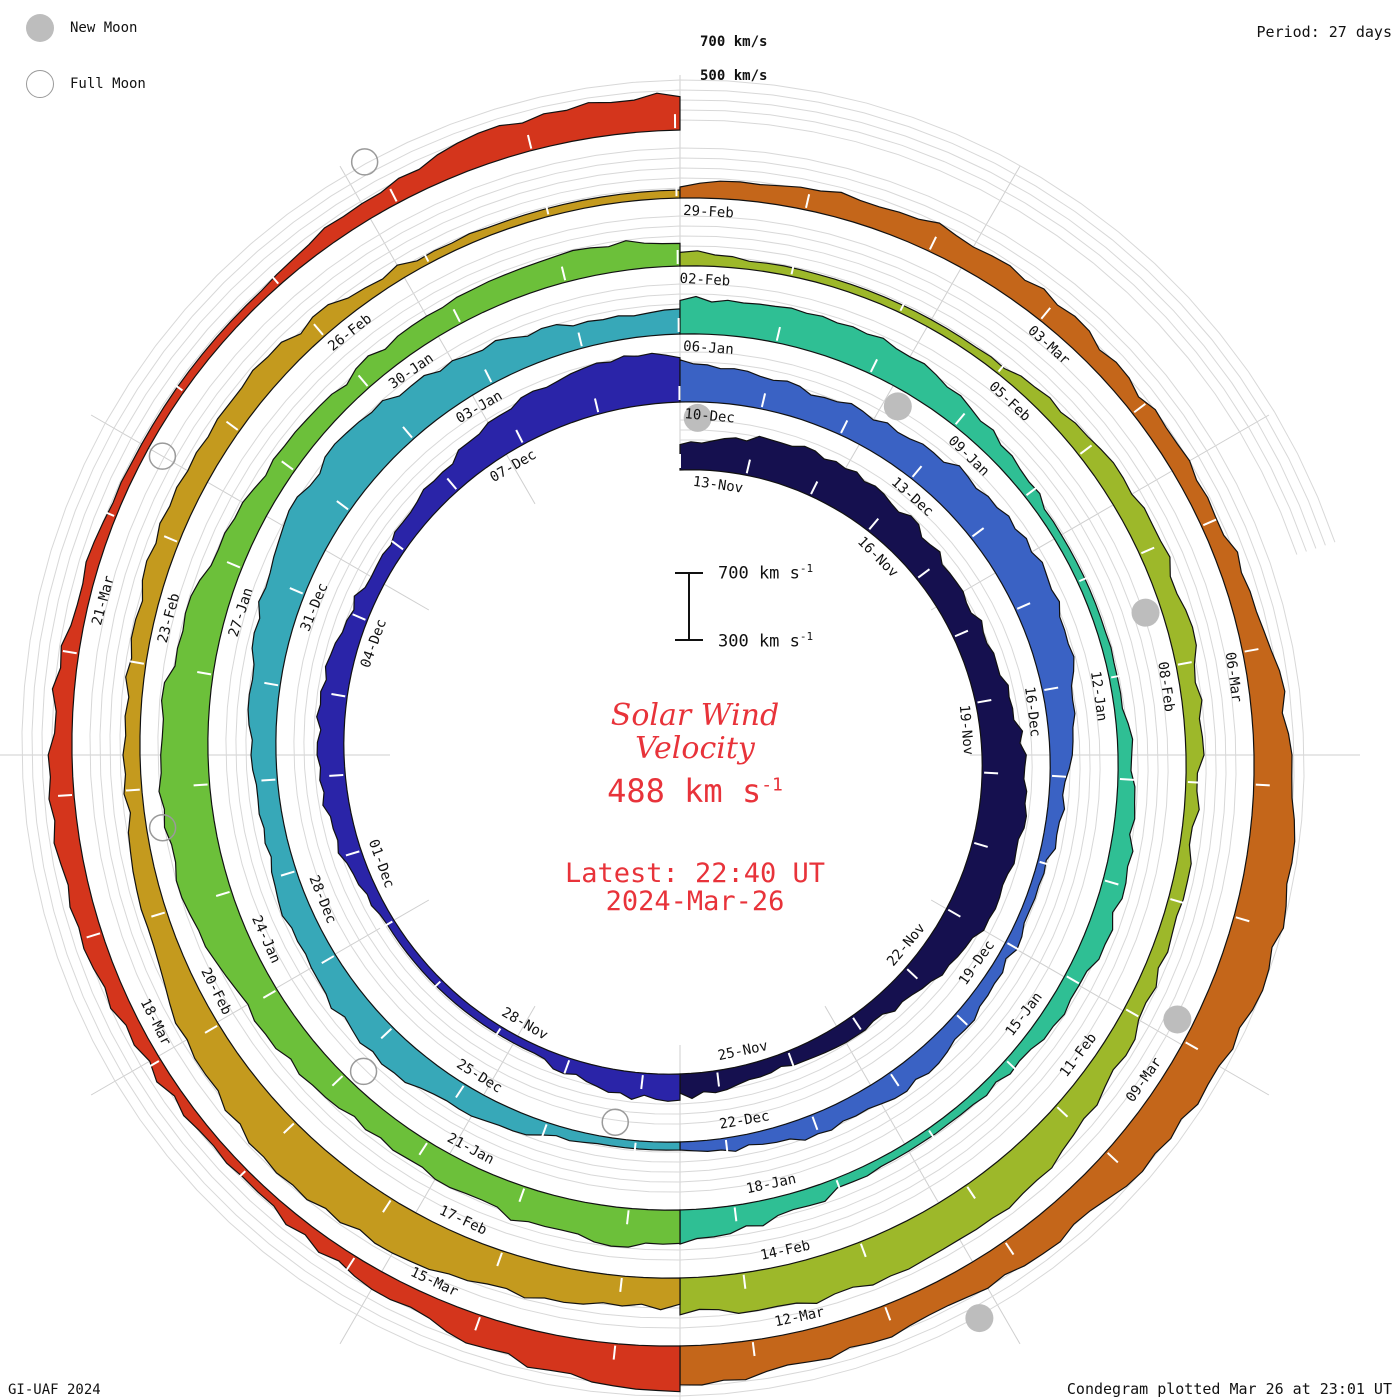 The image size is (1400, 1400). Describe the element at coordinates (734, 42) in the screenshot. I see `tail-scale-high: 700 km/s` at that location.